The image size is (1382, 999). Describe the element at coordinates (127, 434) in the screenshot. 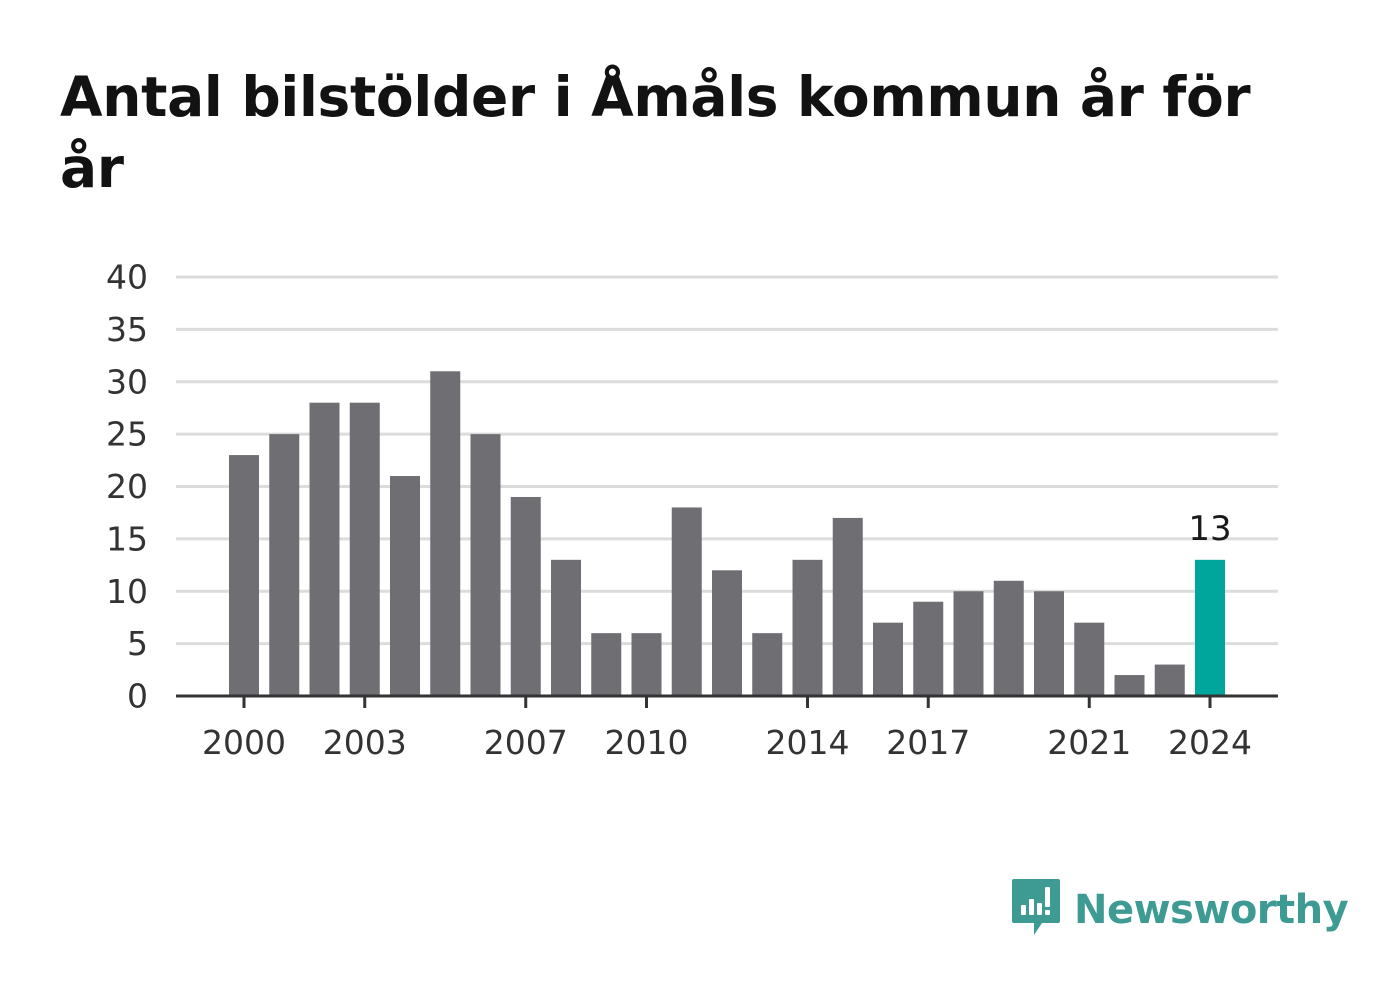

I see `y-tick-label: 25` at that location.